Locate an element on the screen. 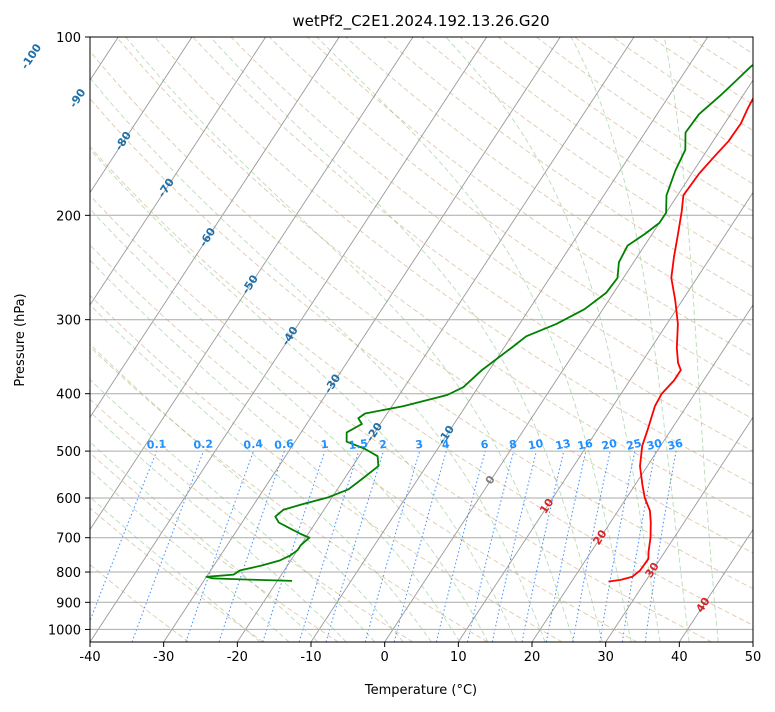 This screenshot has height=712, width=775. mixing-ratio-label: 0.2 is located at coordinates (203, 444).